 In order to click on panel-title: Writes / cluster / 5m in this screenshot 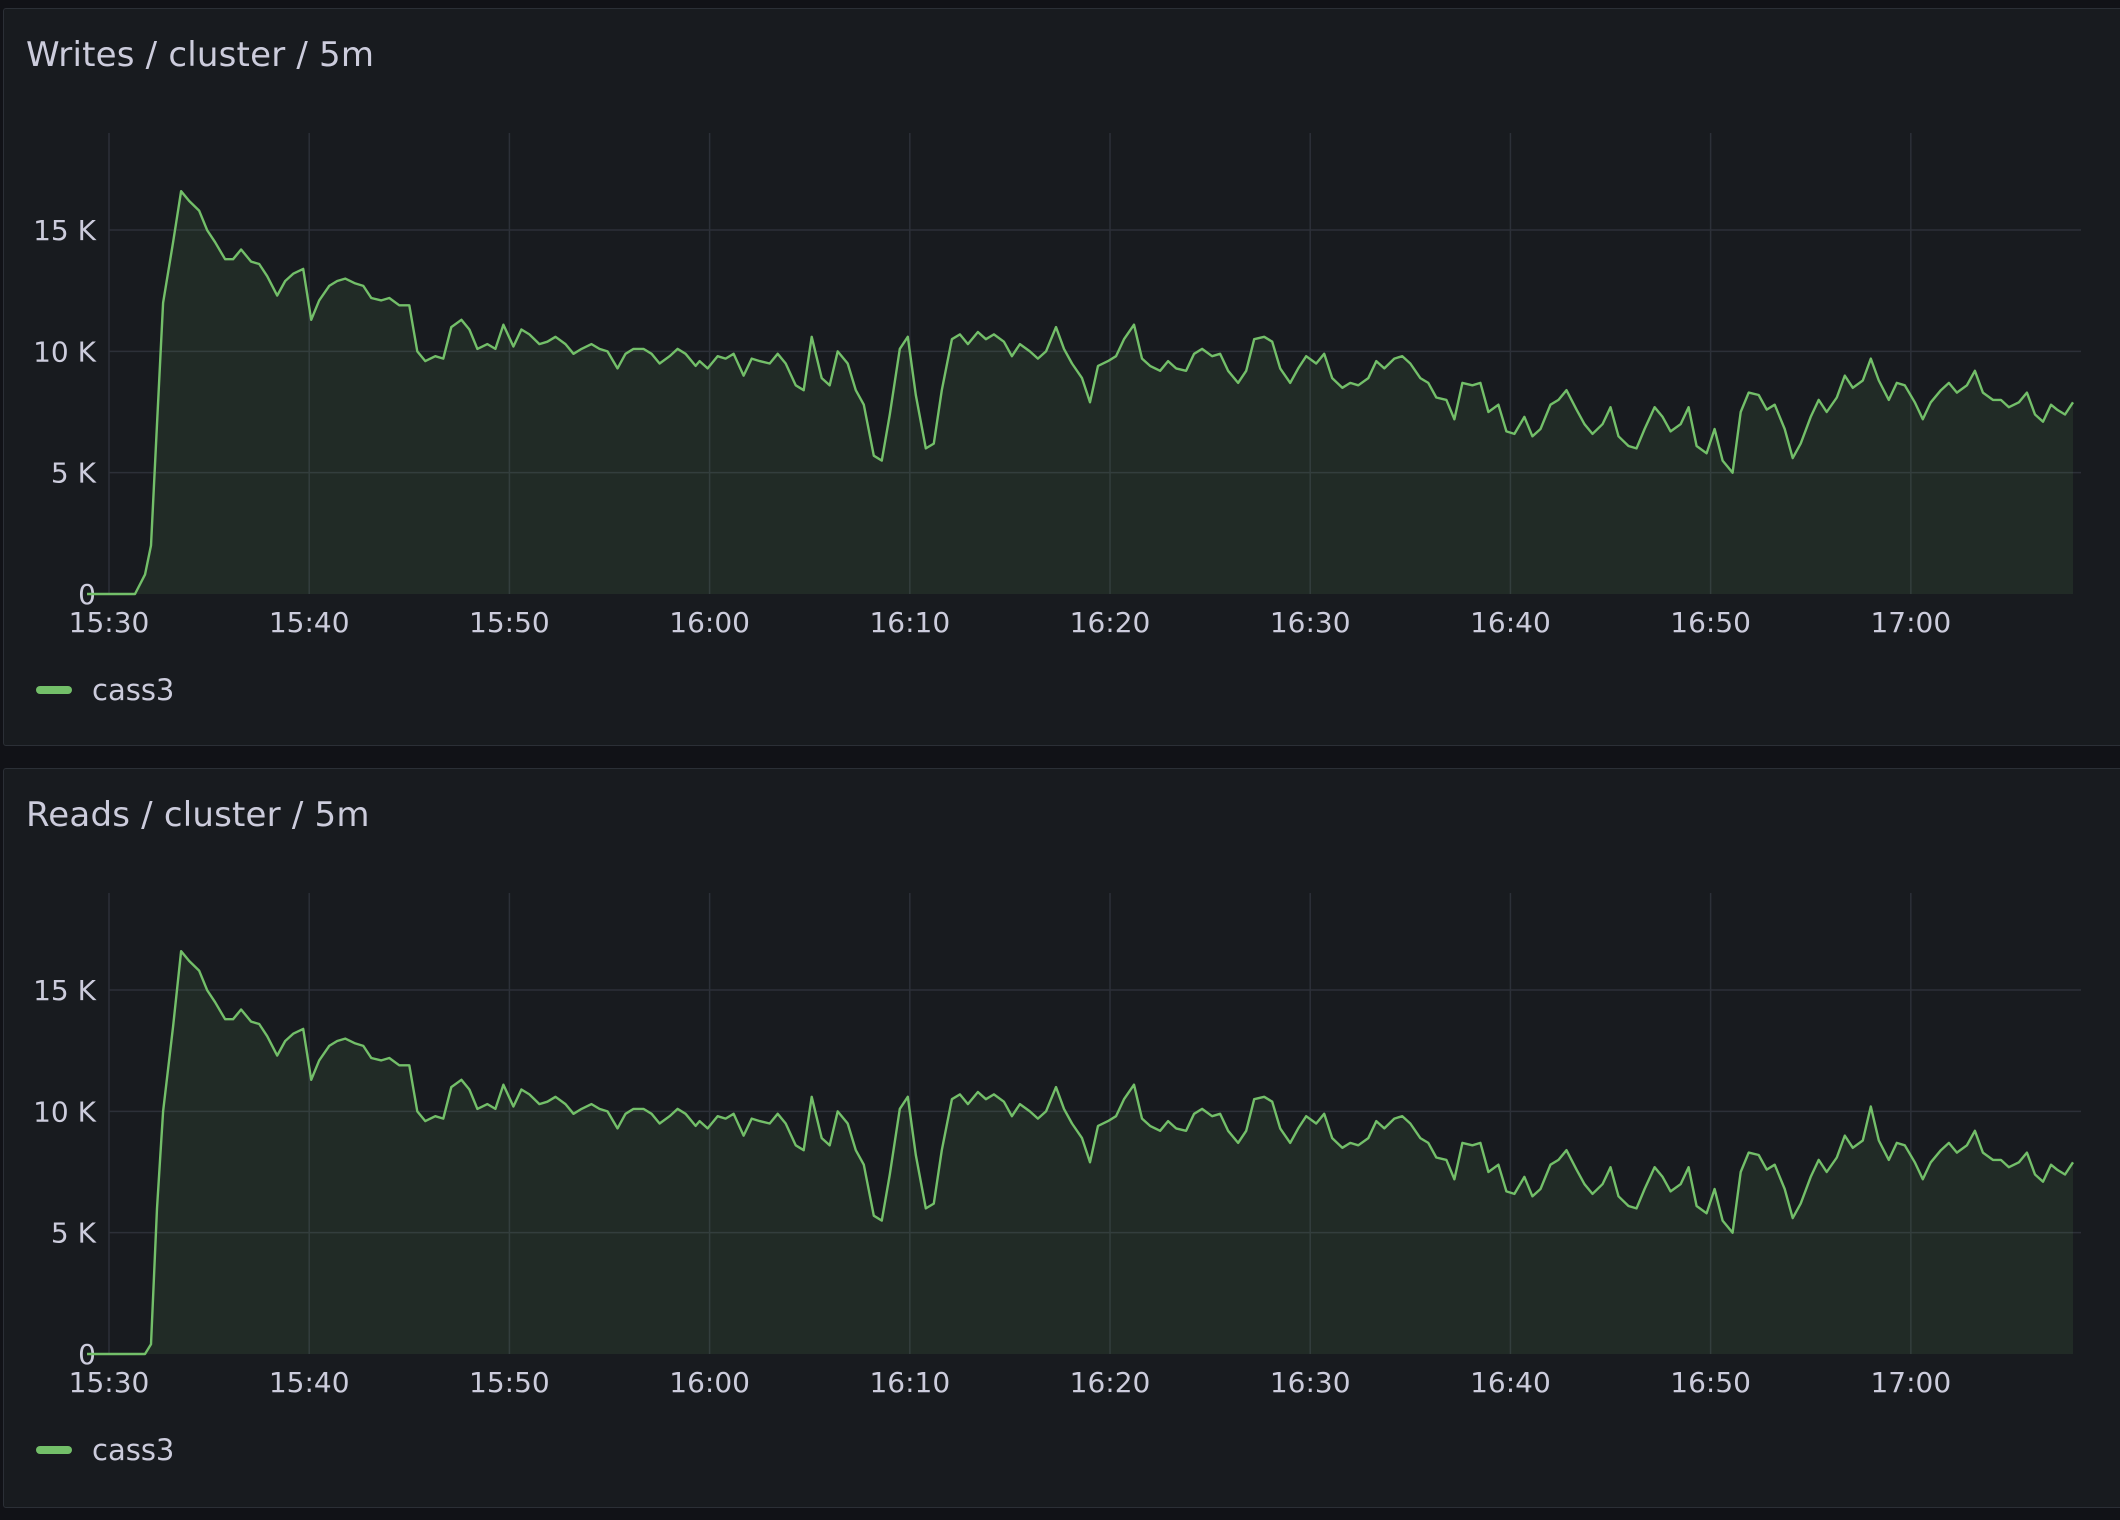, I will do `click(200, 55)`.